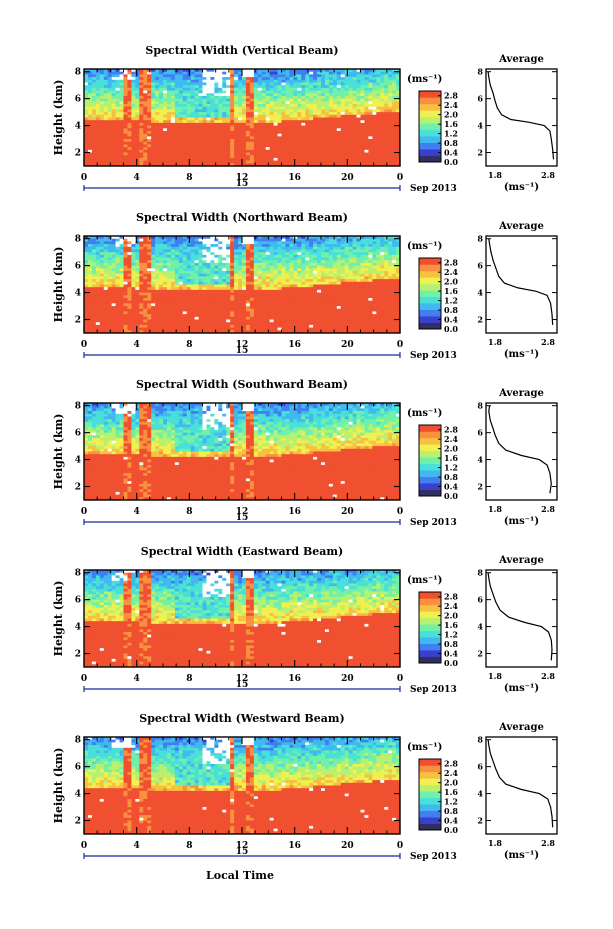 This screenshot has width=613, height=929. Describe the element at coordinates (240, 875) in the screenshot. I see `x-axis-title: Local Time` at that location.